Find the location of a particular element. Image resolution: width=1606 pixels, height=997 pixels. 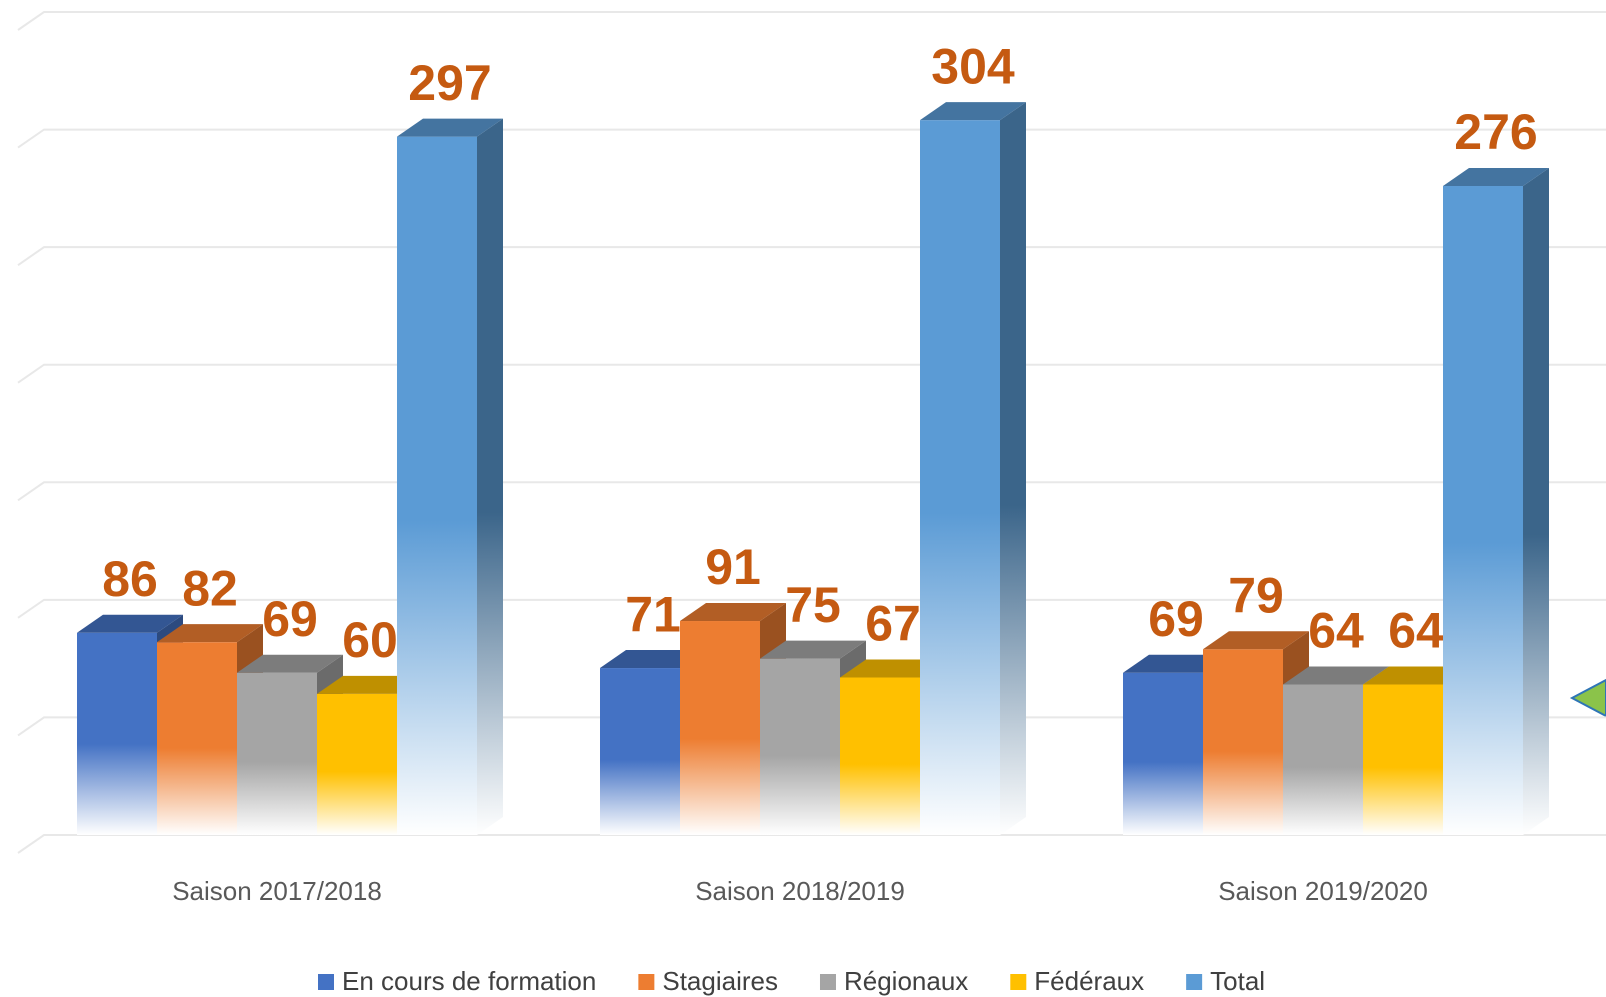

data-label: 91 is located at coordinates (733, 567).